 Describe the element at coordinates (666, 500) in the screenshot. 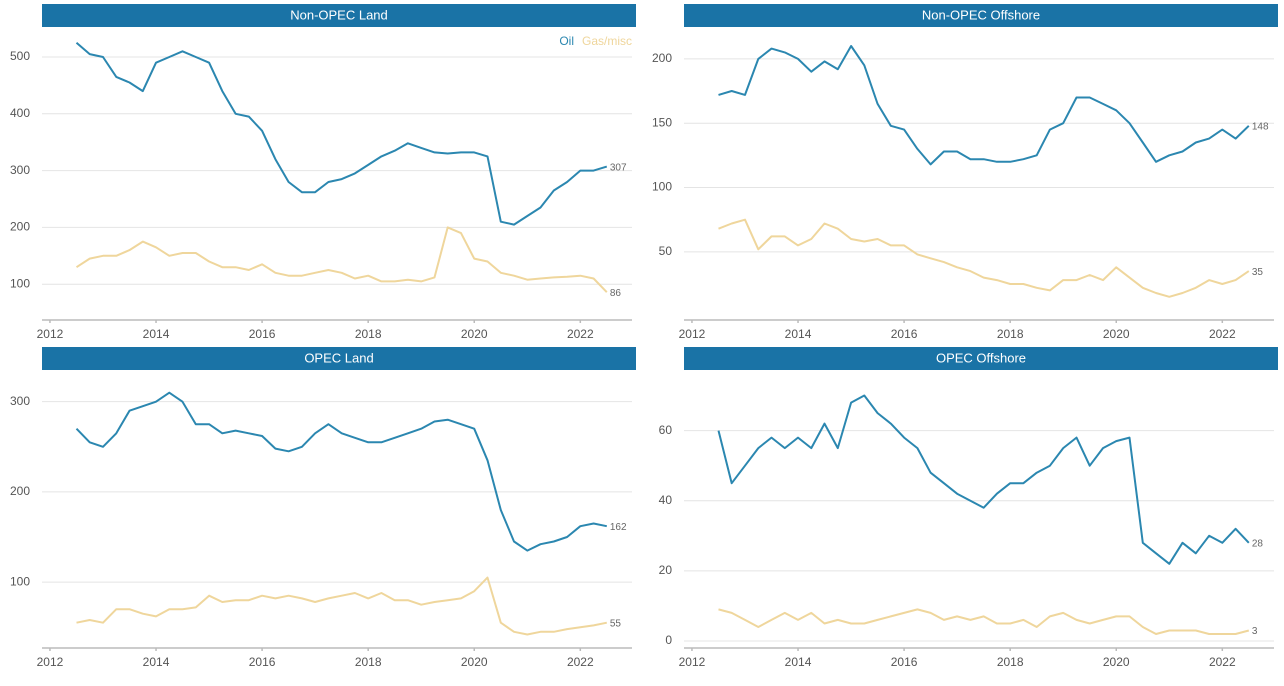

I see `y-tick-label: 40` at that location.